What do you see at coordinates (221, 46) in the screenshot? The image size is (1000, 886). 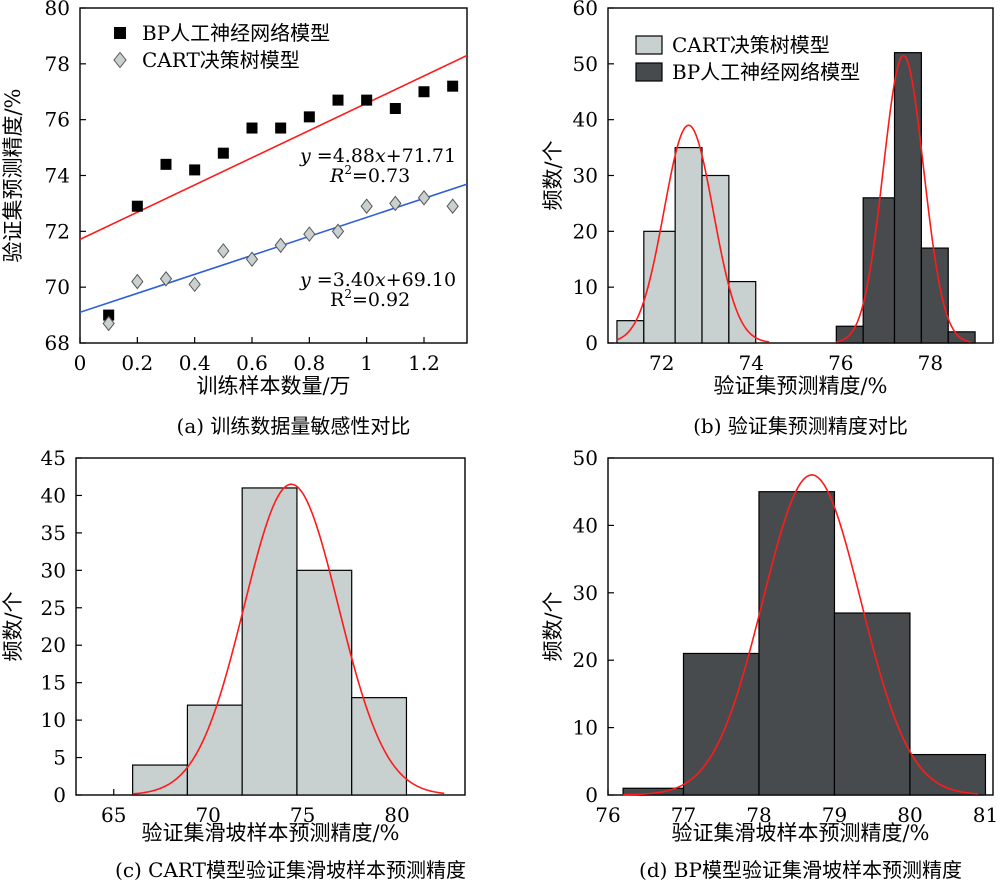 I see `legend: BP人工神经网络模型 CART决策树模型` at bounding box center [221, 46].